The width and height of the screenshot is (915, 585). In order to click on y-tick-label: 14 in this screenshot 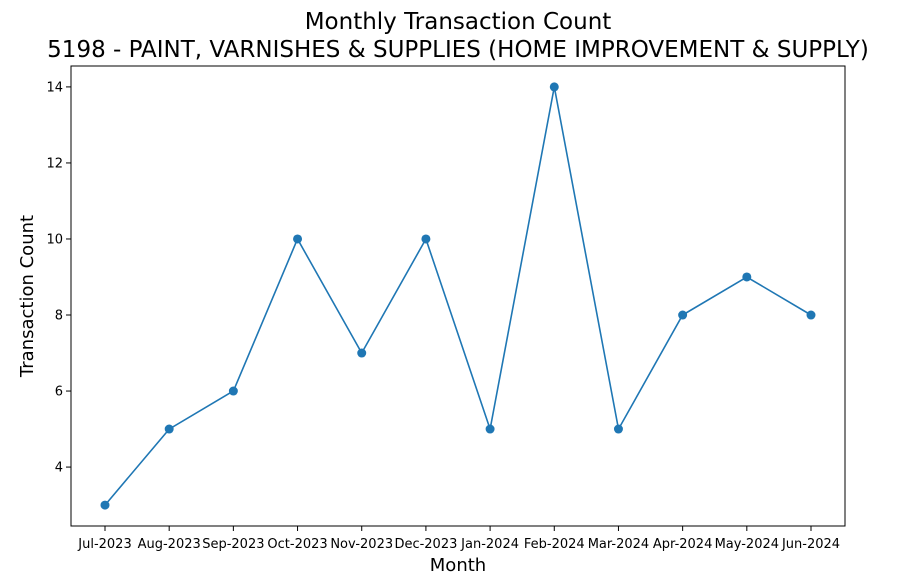, I will do `click(54, 87)`.